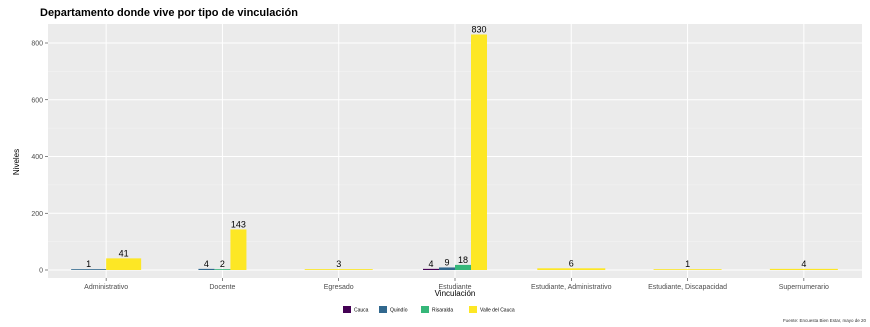 This screenshot has height=327, width=870. I want to click on data-label: 18, so click(463, 260).